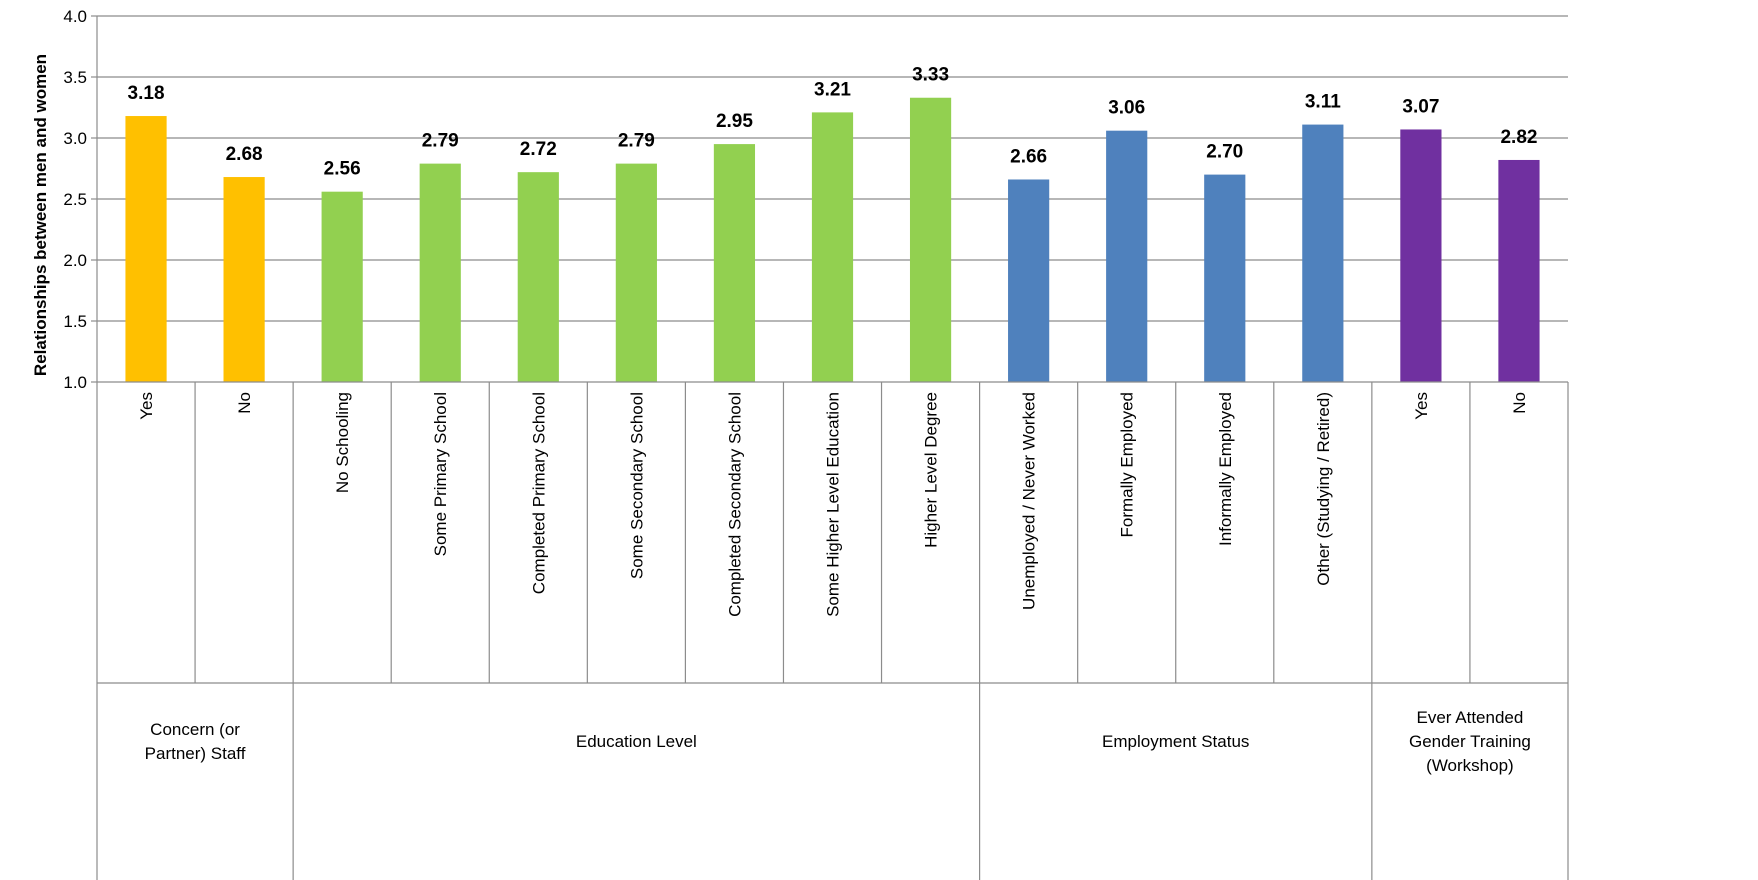 The image size is (1758, 880). Describe the element at coordinates (1127, 465) in the screenshot. I see `category-label: Formally Employed` at that location.